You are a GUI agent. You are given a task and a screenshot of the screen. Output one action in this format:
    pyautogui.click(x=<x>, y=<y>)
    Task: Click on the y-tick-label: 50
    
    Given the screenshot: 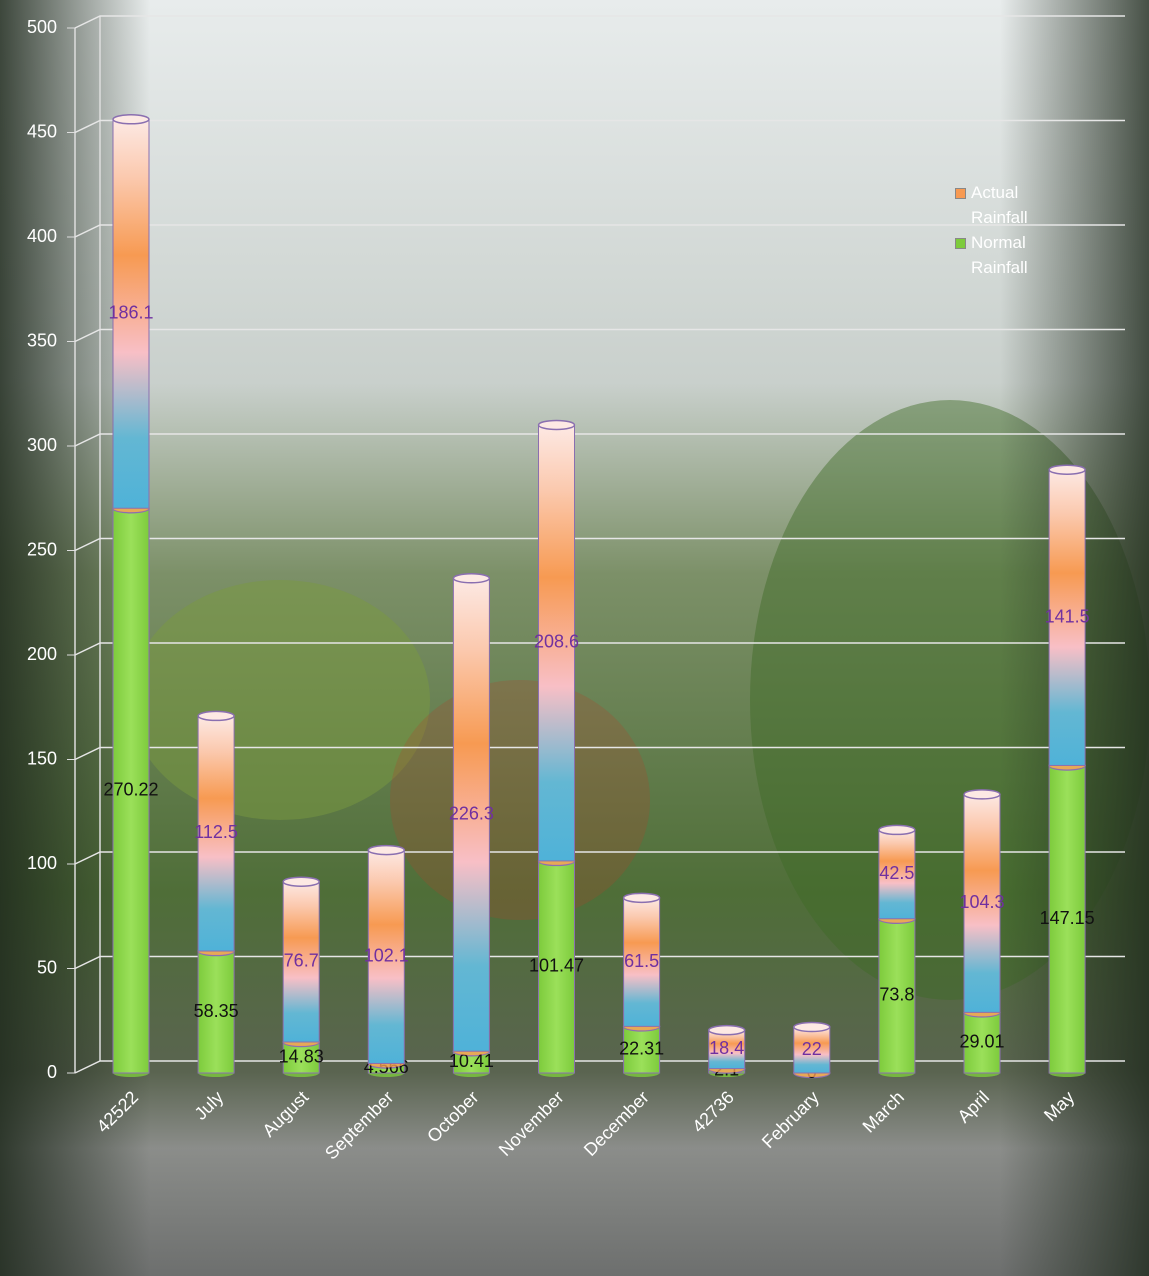 What is the action you would take?
    pyautogui.click(x=47, y=967)
    